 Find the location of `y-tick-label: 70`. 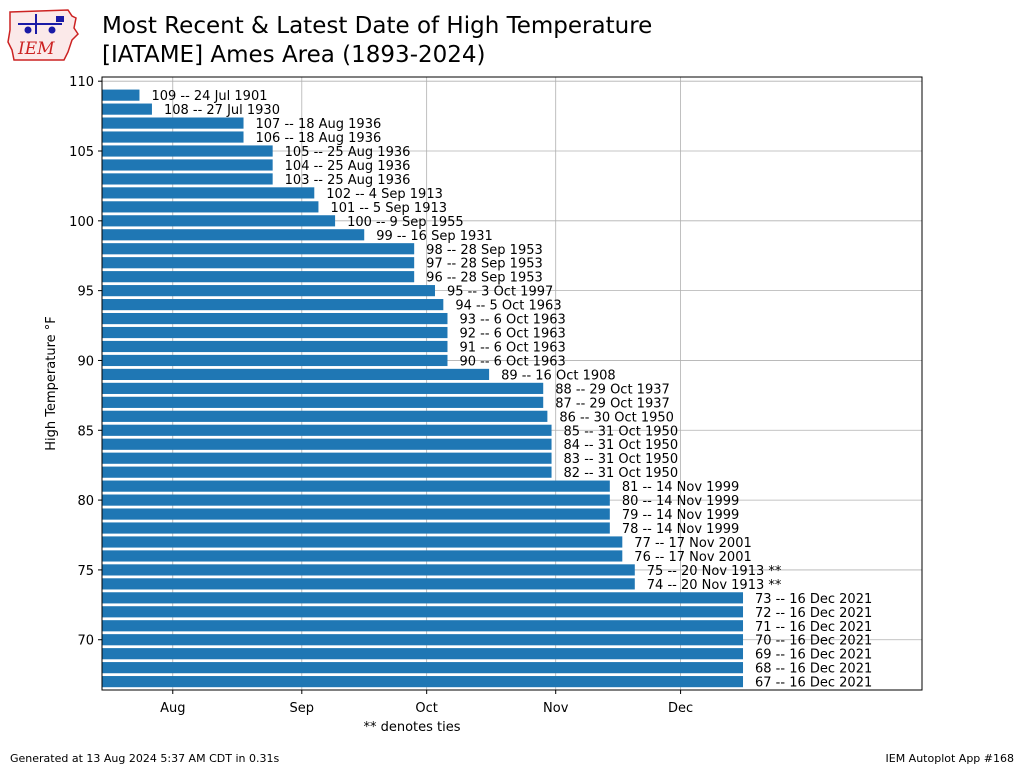

y-tick-label: 70 is located at coordinates (85, 641).